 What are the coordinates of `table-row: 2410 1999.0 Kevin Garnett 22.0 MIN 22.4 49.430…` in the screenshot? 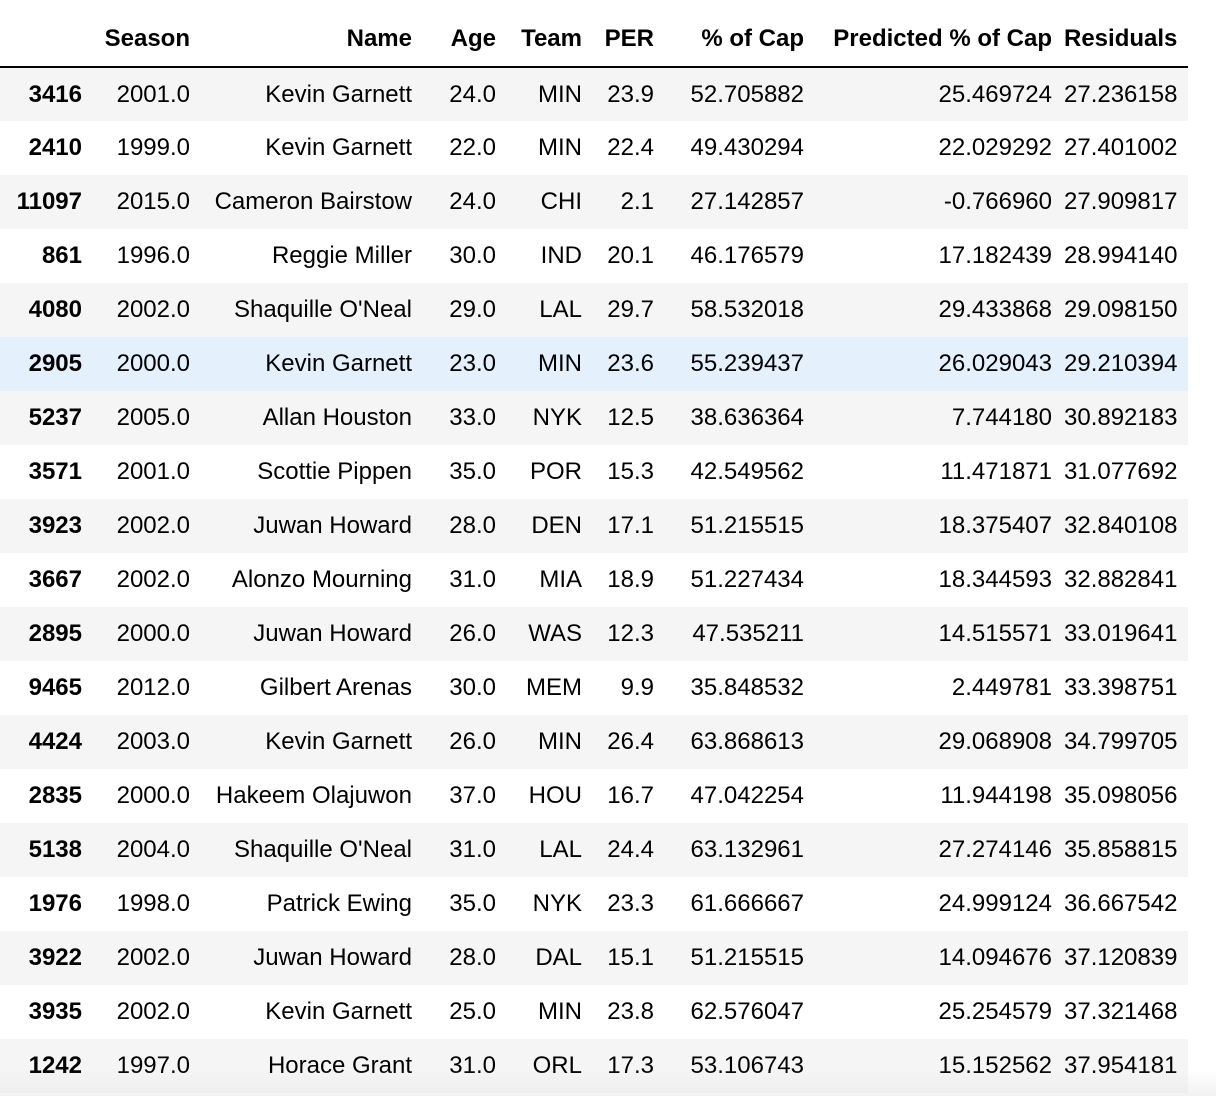 It's located at (594, 148).